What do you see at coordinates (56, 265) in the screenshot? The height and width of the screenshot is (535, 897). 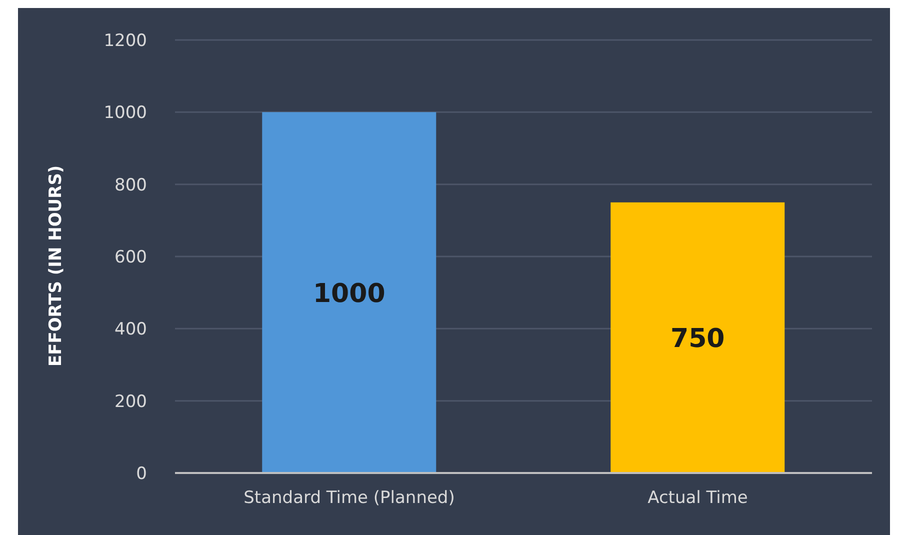 I see `y-axis-title: EFFORTS (IN HOURS)` at bounding box center [56, 265].